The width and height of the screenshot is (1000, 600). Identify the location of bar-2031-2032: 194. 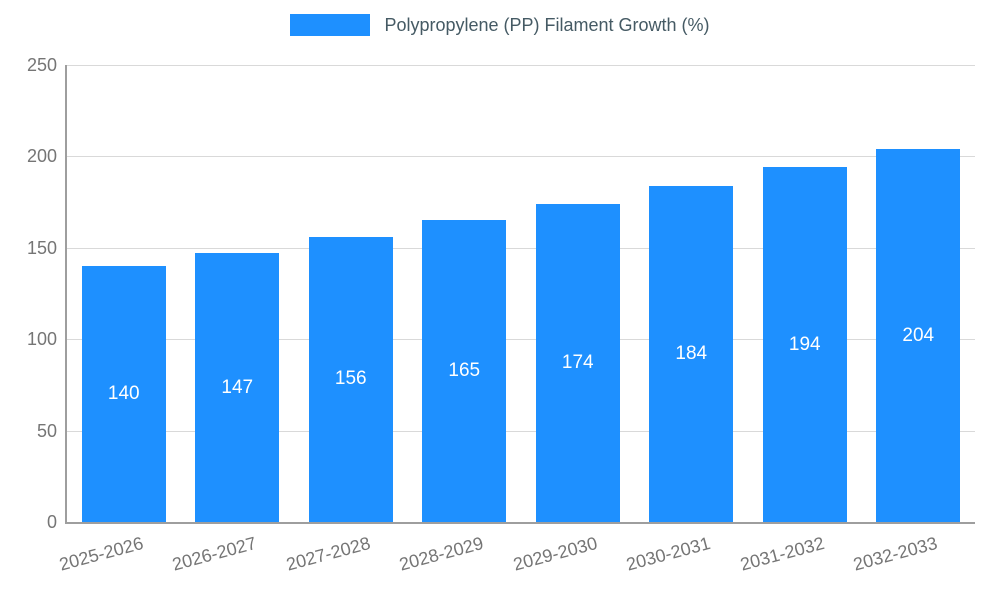
(804, 344).